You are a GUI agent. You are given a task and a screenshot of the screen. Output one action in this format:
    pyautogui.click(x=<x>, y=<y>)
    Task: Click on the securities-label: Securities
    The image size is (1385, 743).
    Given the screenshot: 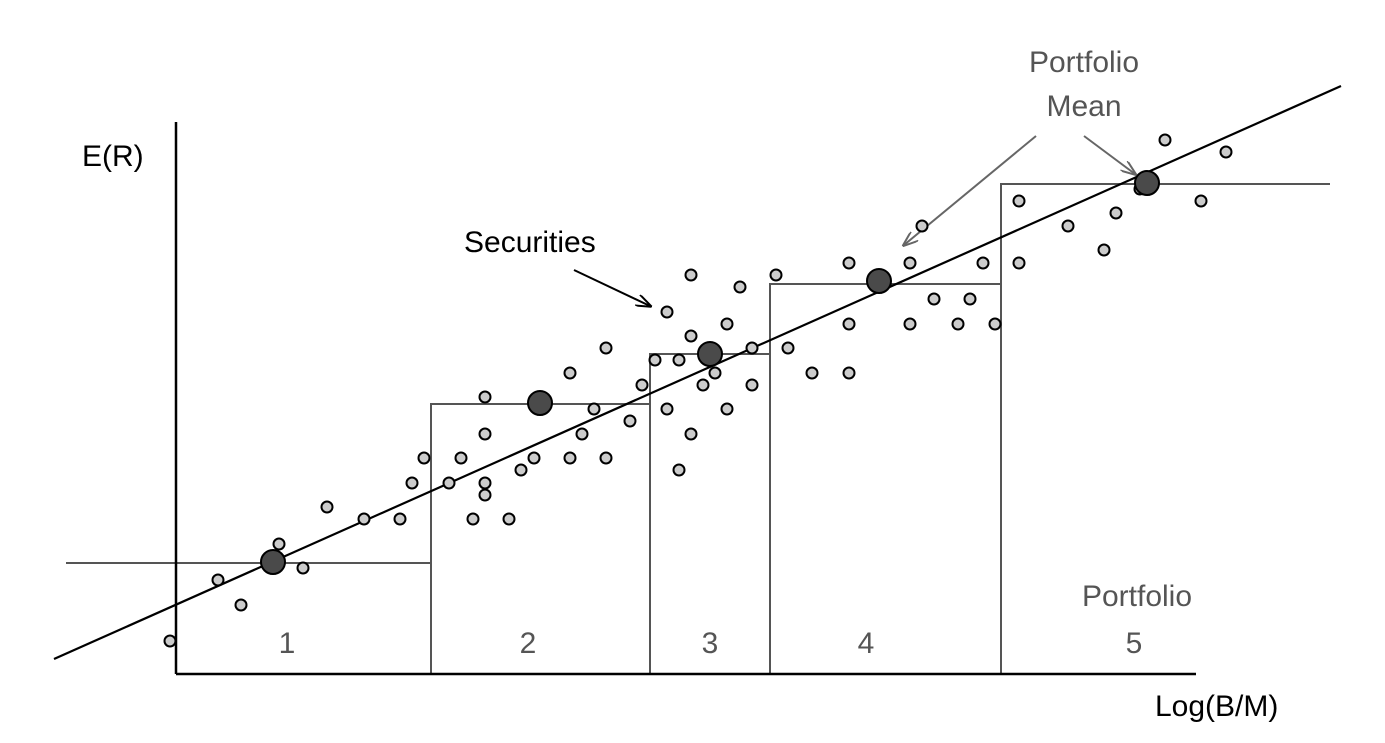 What is the action you would take?
    pyautogui.click(x=530, y=242)
    